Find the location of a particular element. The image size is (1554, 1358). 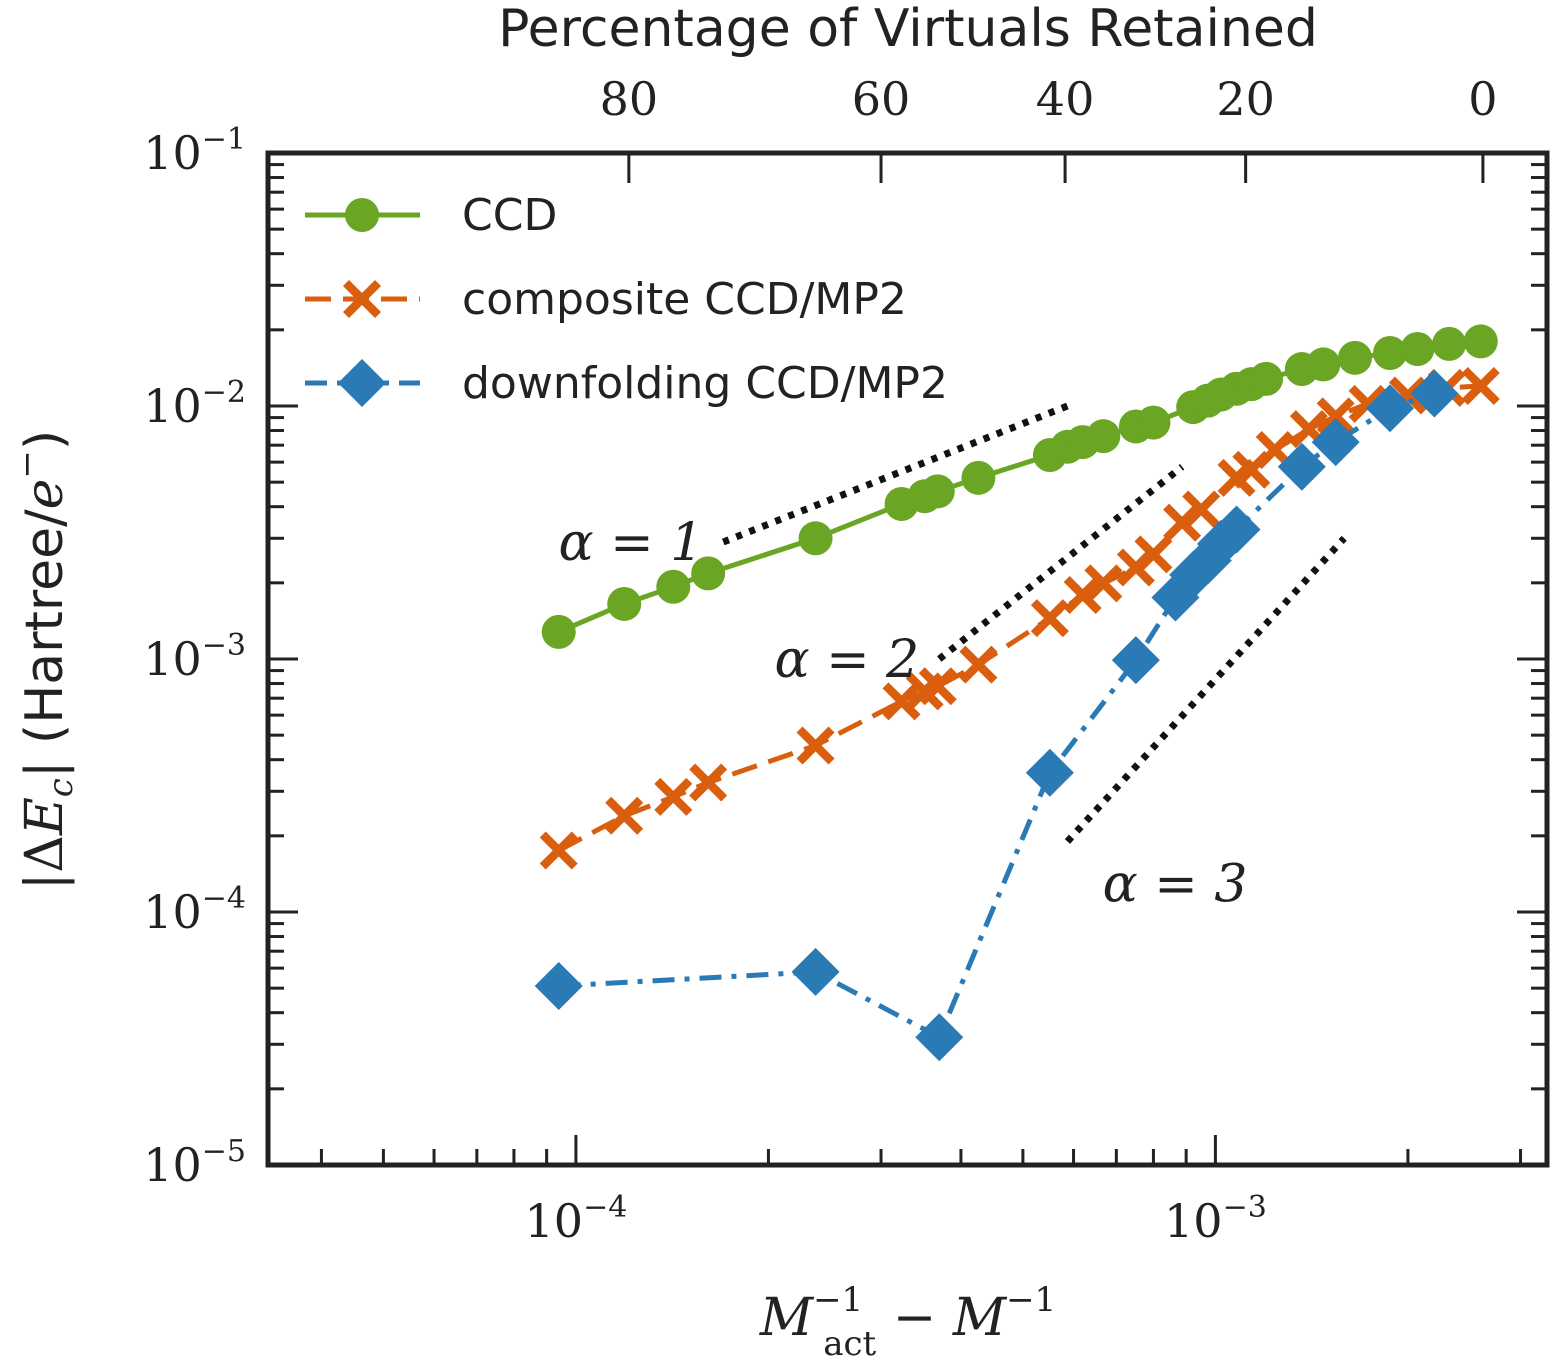

legend: CCD composite CCD/MP2 downfolding CCD/MP2 is located at coordinates (626, 299).